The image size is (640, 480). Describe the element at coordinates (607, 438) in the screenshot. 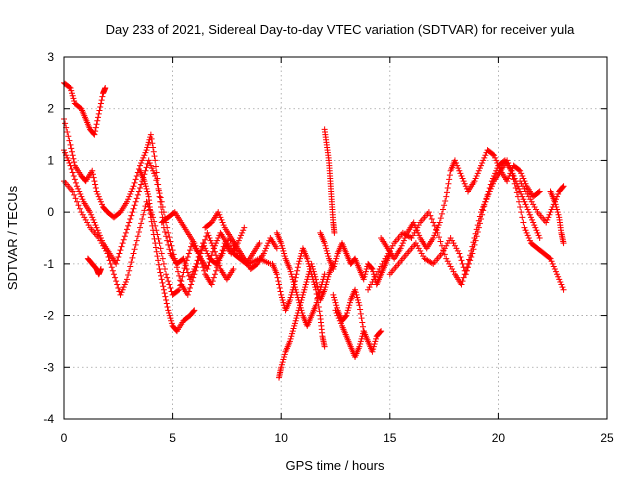

I see `x-tick-label: 25` at that location.